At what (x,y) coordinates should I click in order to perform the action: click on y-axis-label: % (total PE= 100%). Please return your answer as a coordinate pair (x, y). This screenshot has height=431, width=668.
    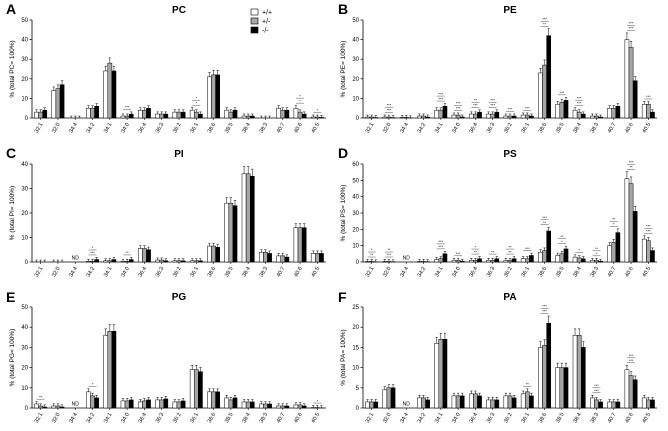
    Looking at the image, I should click on (343, 69).